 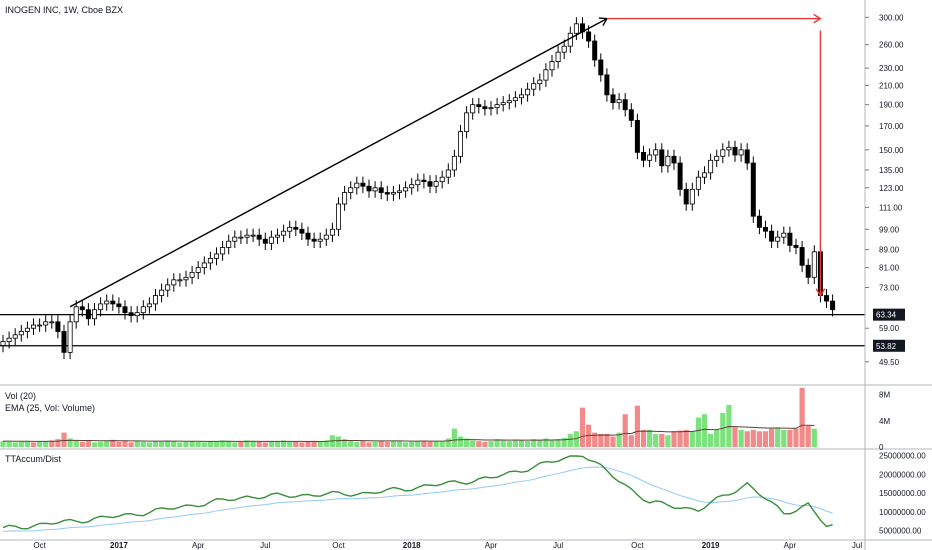 What do you see at coordinates (886, 346) in the screenshot?
I see `price-level-tag-label: 53.82` at bounding box center [886, 346].